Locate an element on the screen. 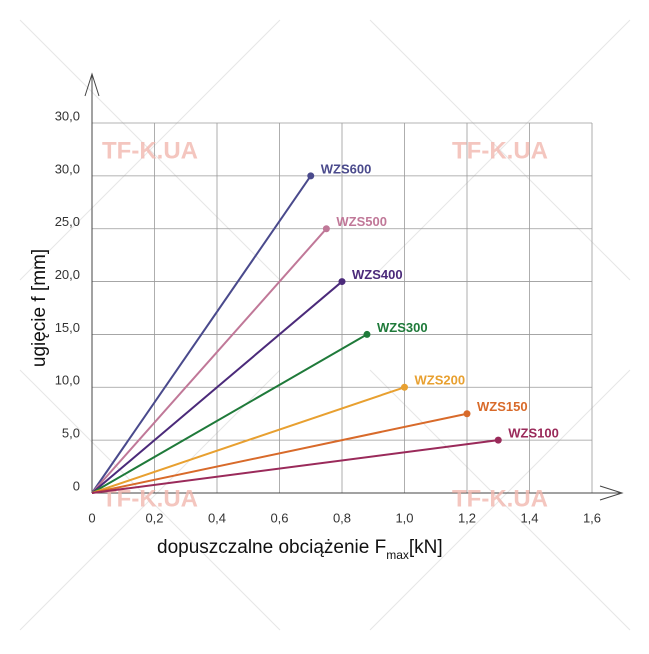 The width and height of the screenshot is (649, 654). x-tick-label: 0 is located at coordinates (91, 517).